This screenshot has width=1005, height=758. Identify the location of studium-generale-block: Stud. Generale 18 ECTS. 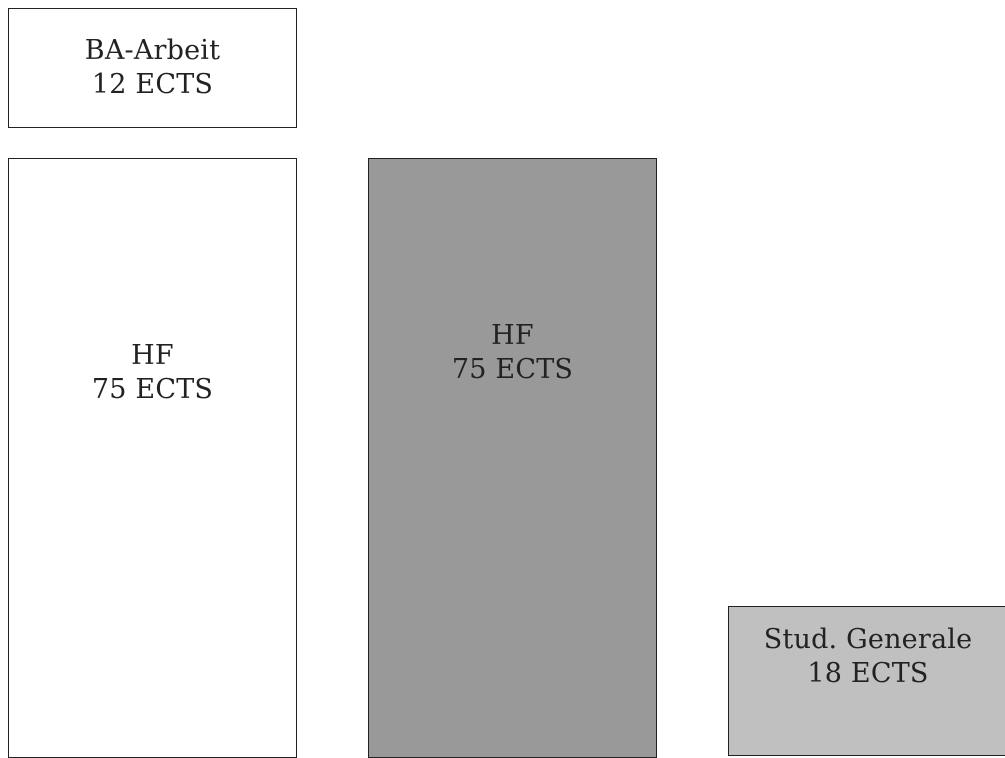
(866, 681).